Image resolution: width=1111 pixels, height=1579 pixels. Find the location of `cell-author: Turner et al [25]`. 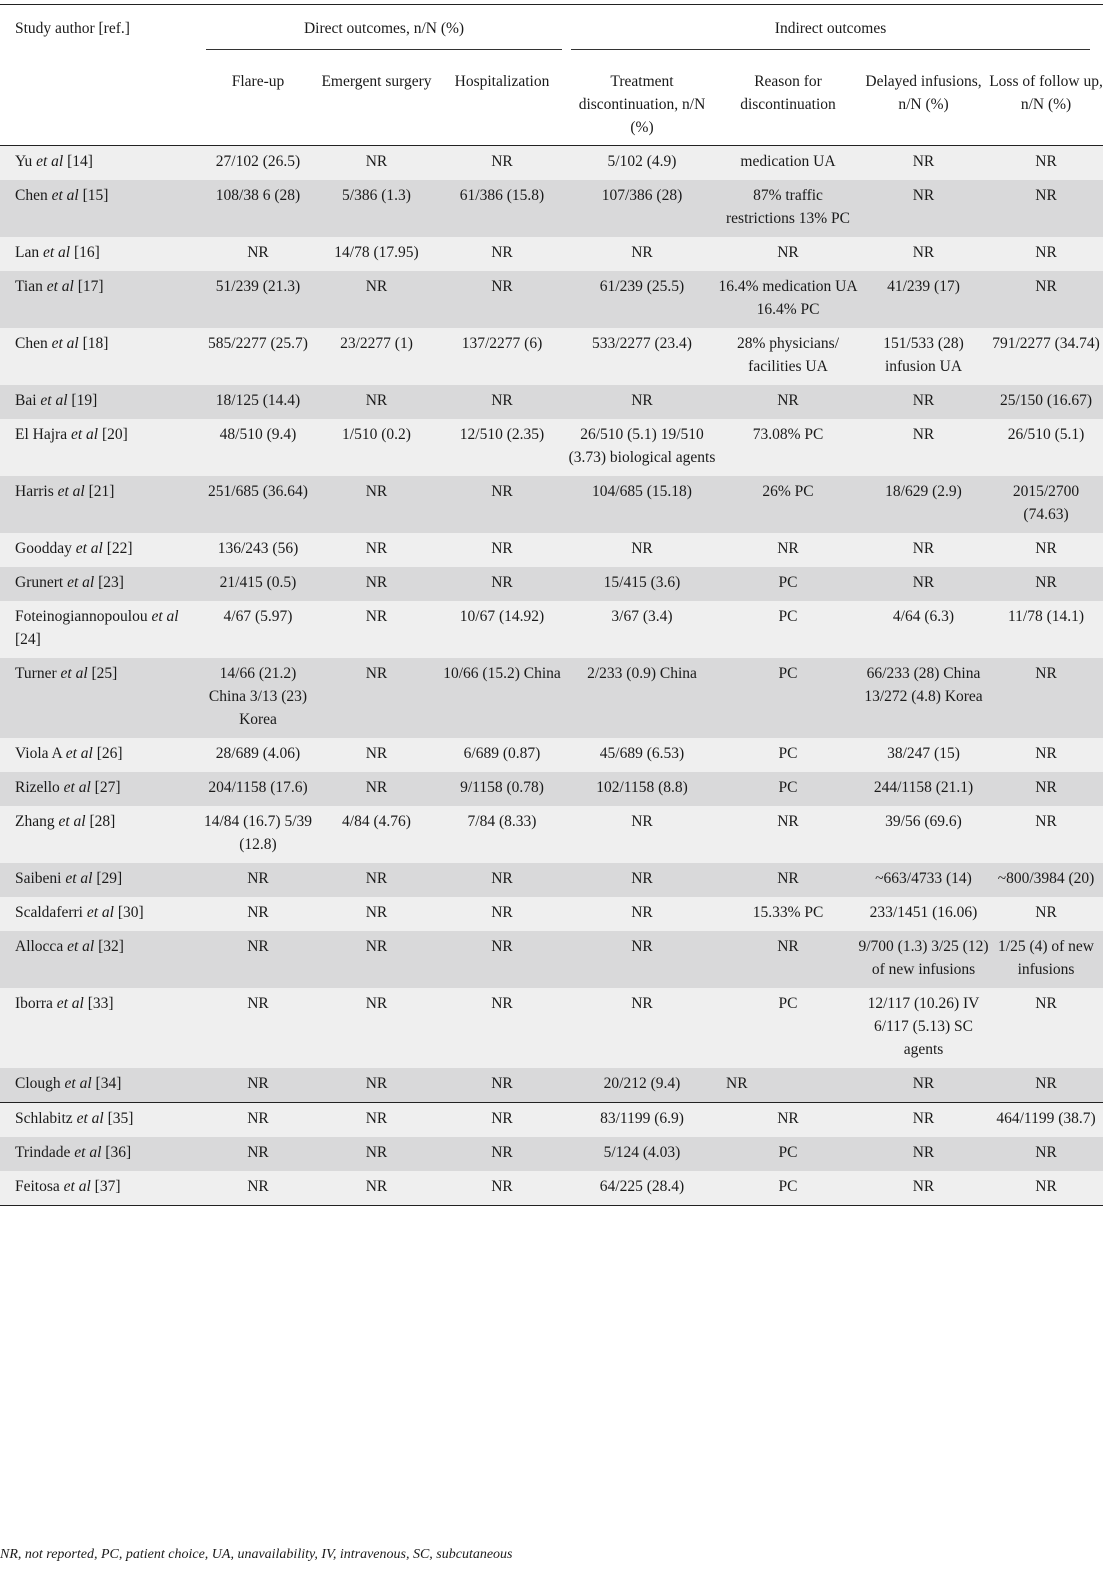

cell-author: Turner et al [25] is located at coordinates (100, 698).